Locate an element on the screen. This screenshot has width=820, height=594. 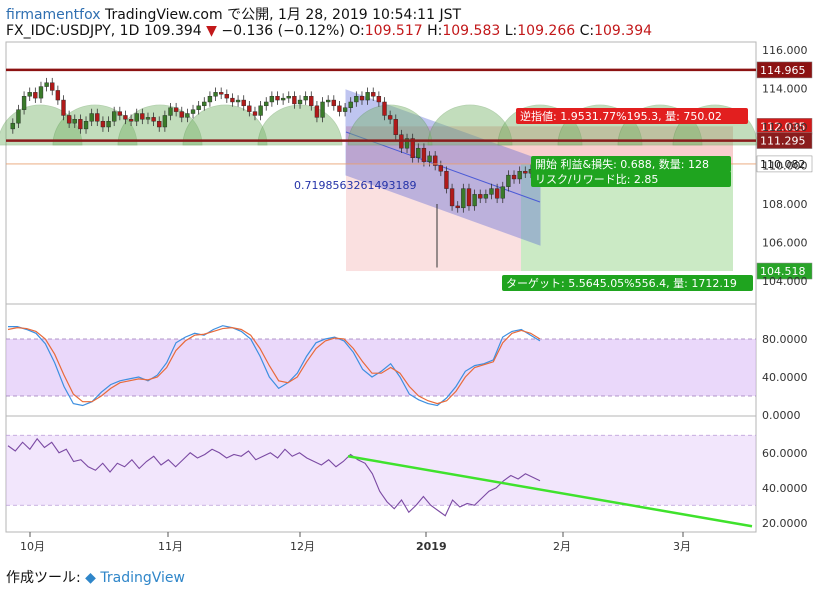
price-axis-tick: 108.000 is located at coordinates (785, 204).